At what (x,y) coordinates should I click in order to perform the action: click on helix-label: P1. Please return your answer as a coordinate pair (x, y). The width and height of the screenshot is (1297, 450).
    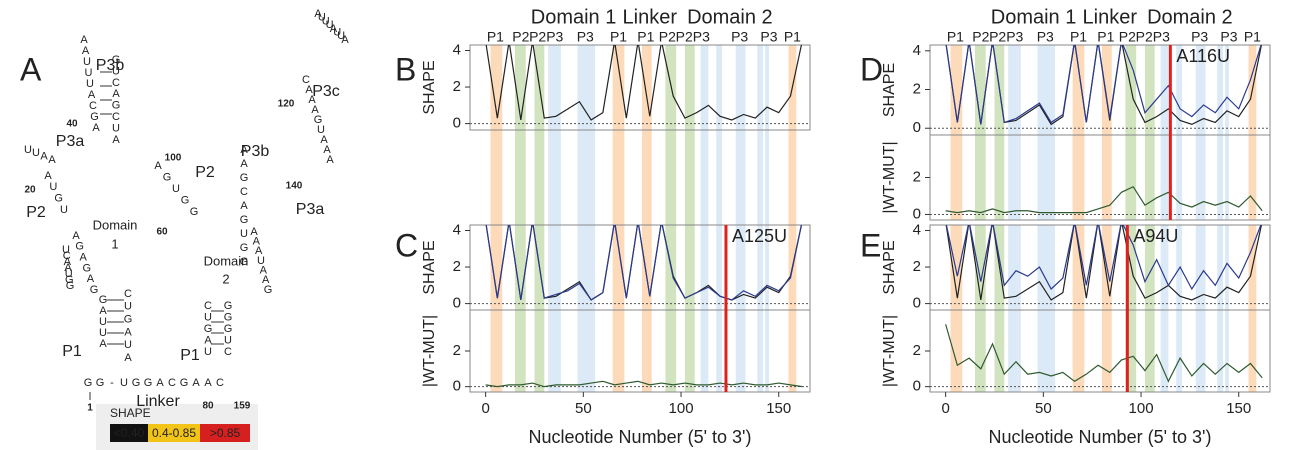
    Looking at the image, I should click on (792, 37).